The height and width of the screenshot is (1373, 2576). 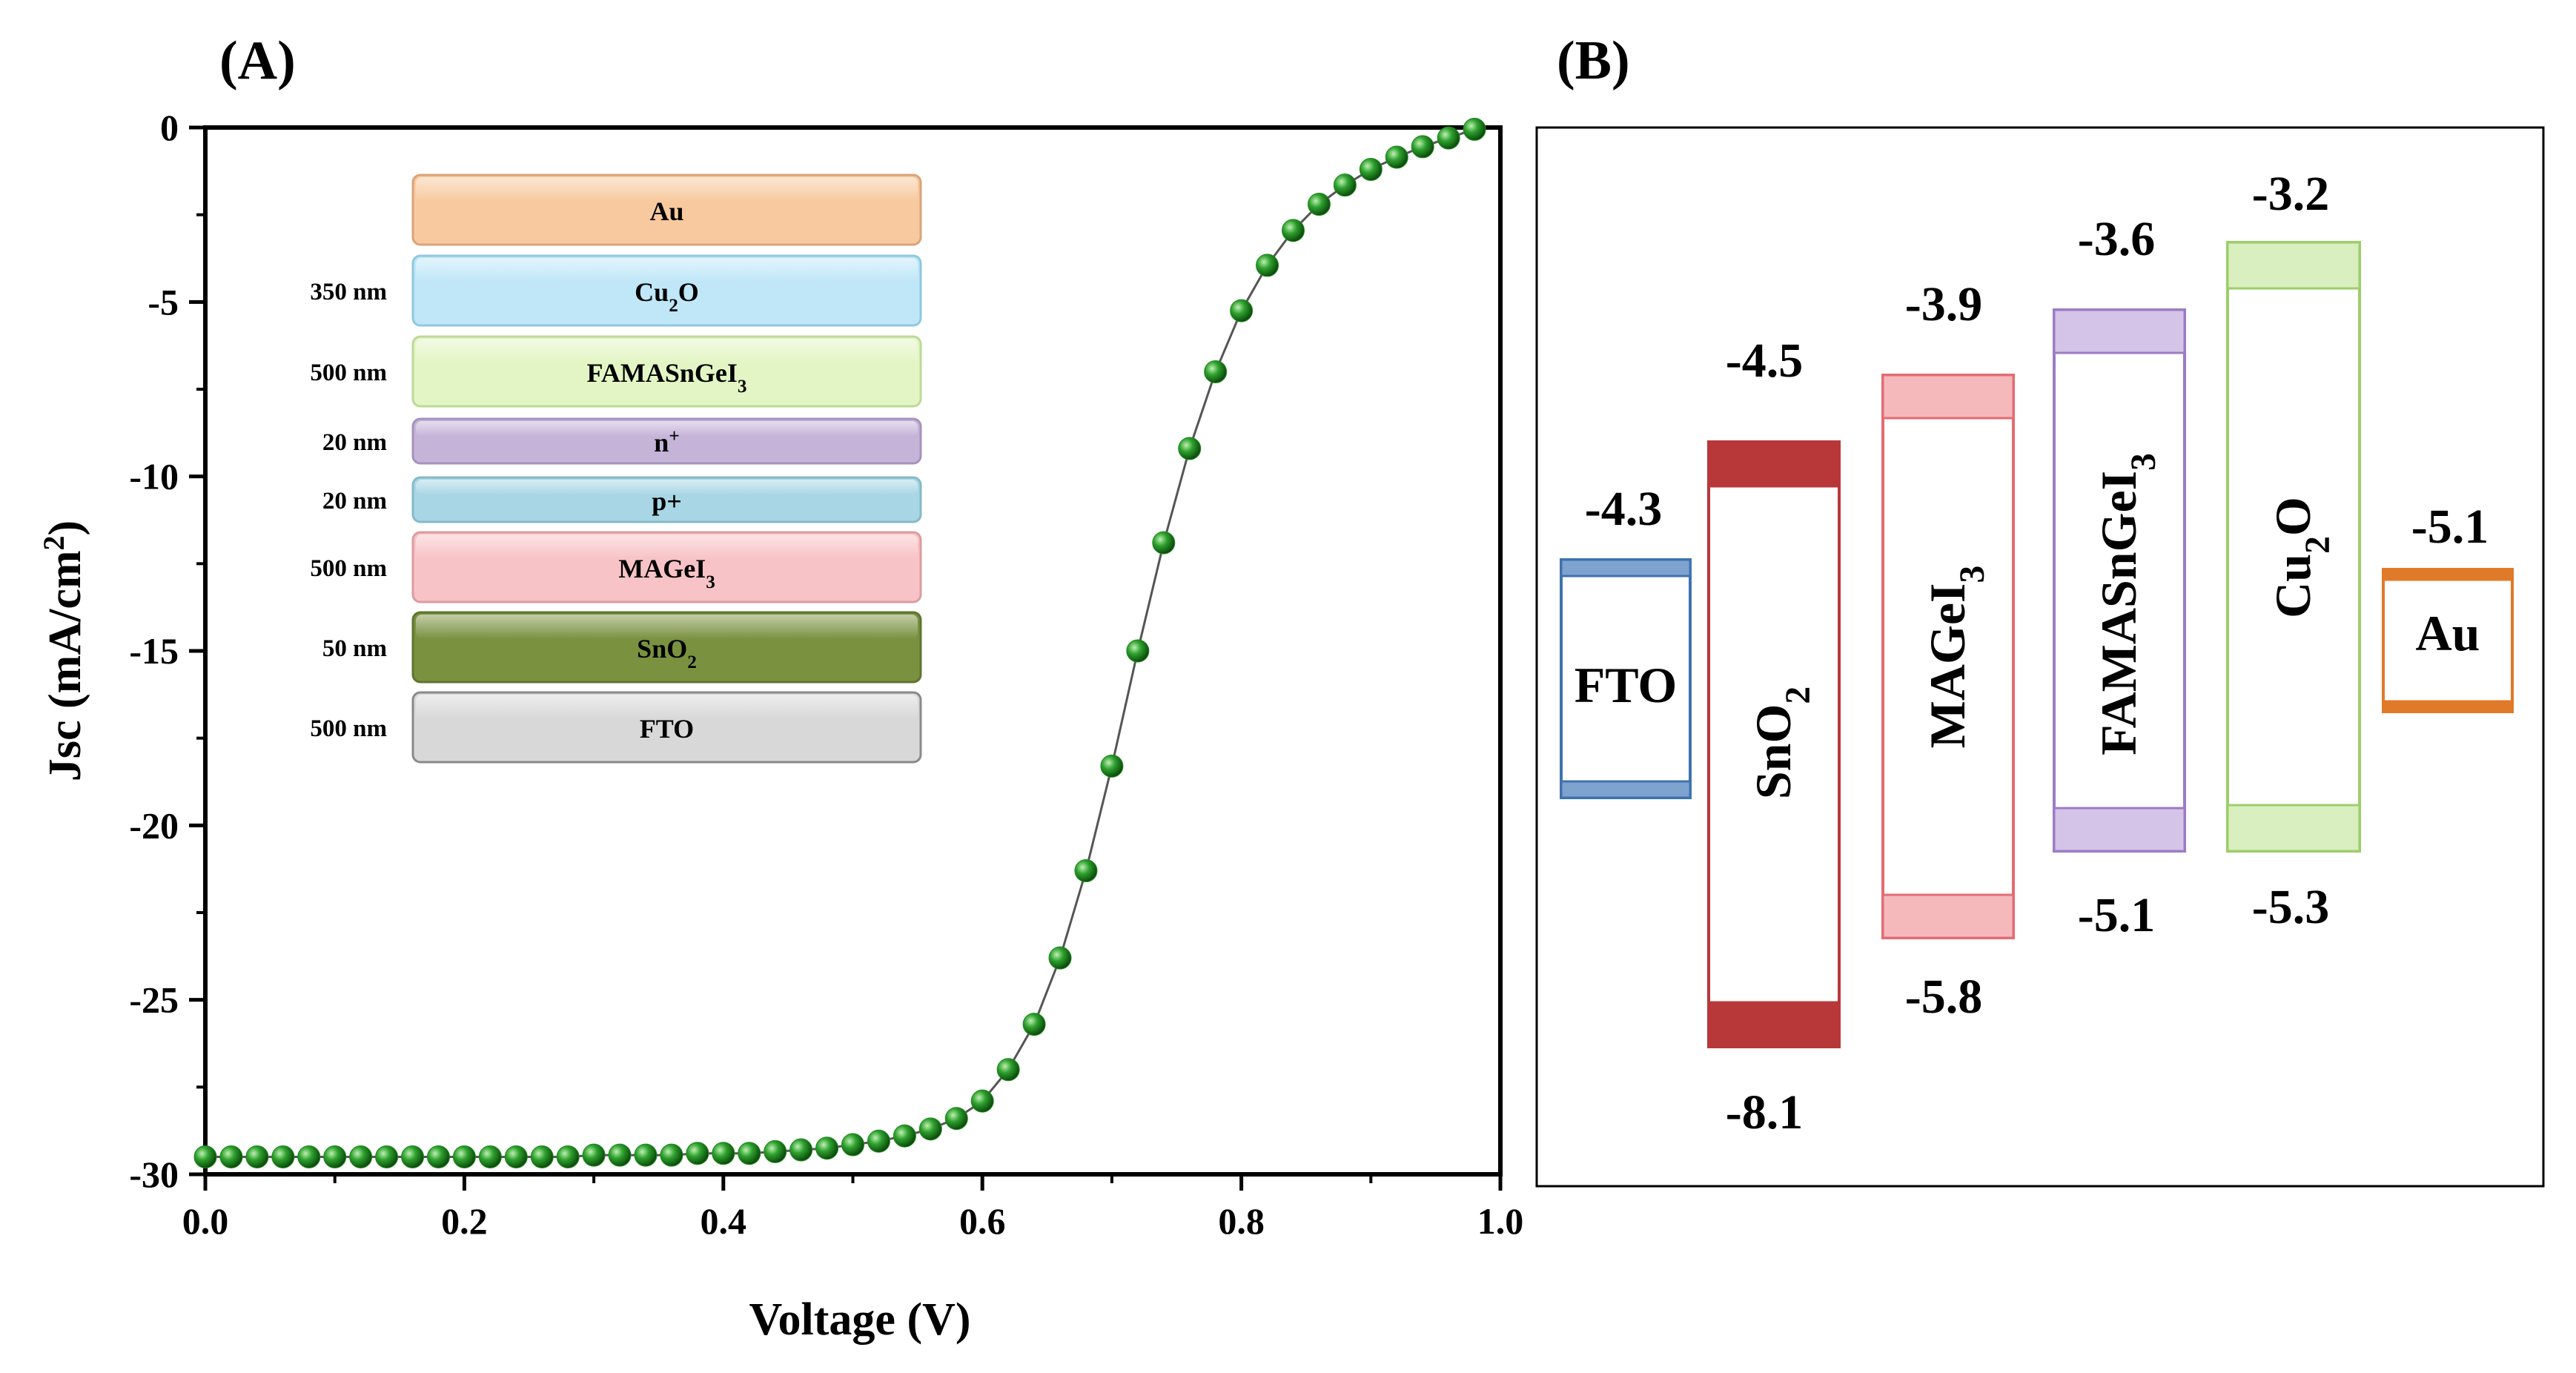 What do you see at coordinates (205, 1221) in the screenshot?
I see `x-tick-label: 0.0` at bounding box center [205, 1221].